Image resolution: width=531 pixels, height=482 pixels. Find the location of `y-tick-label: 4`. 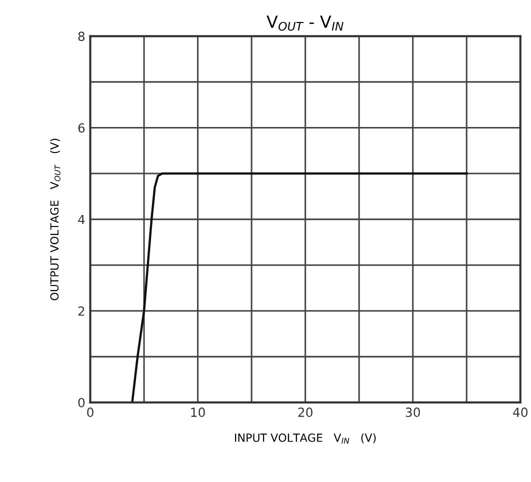

y-tick-label: 4 is located at coordinates (81, 219).